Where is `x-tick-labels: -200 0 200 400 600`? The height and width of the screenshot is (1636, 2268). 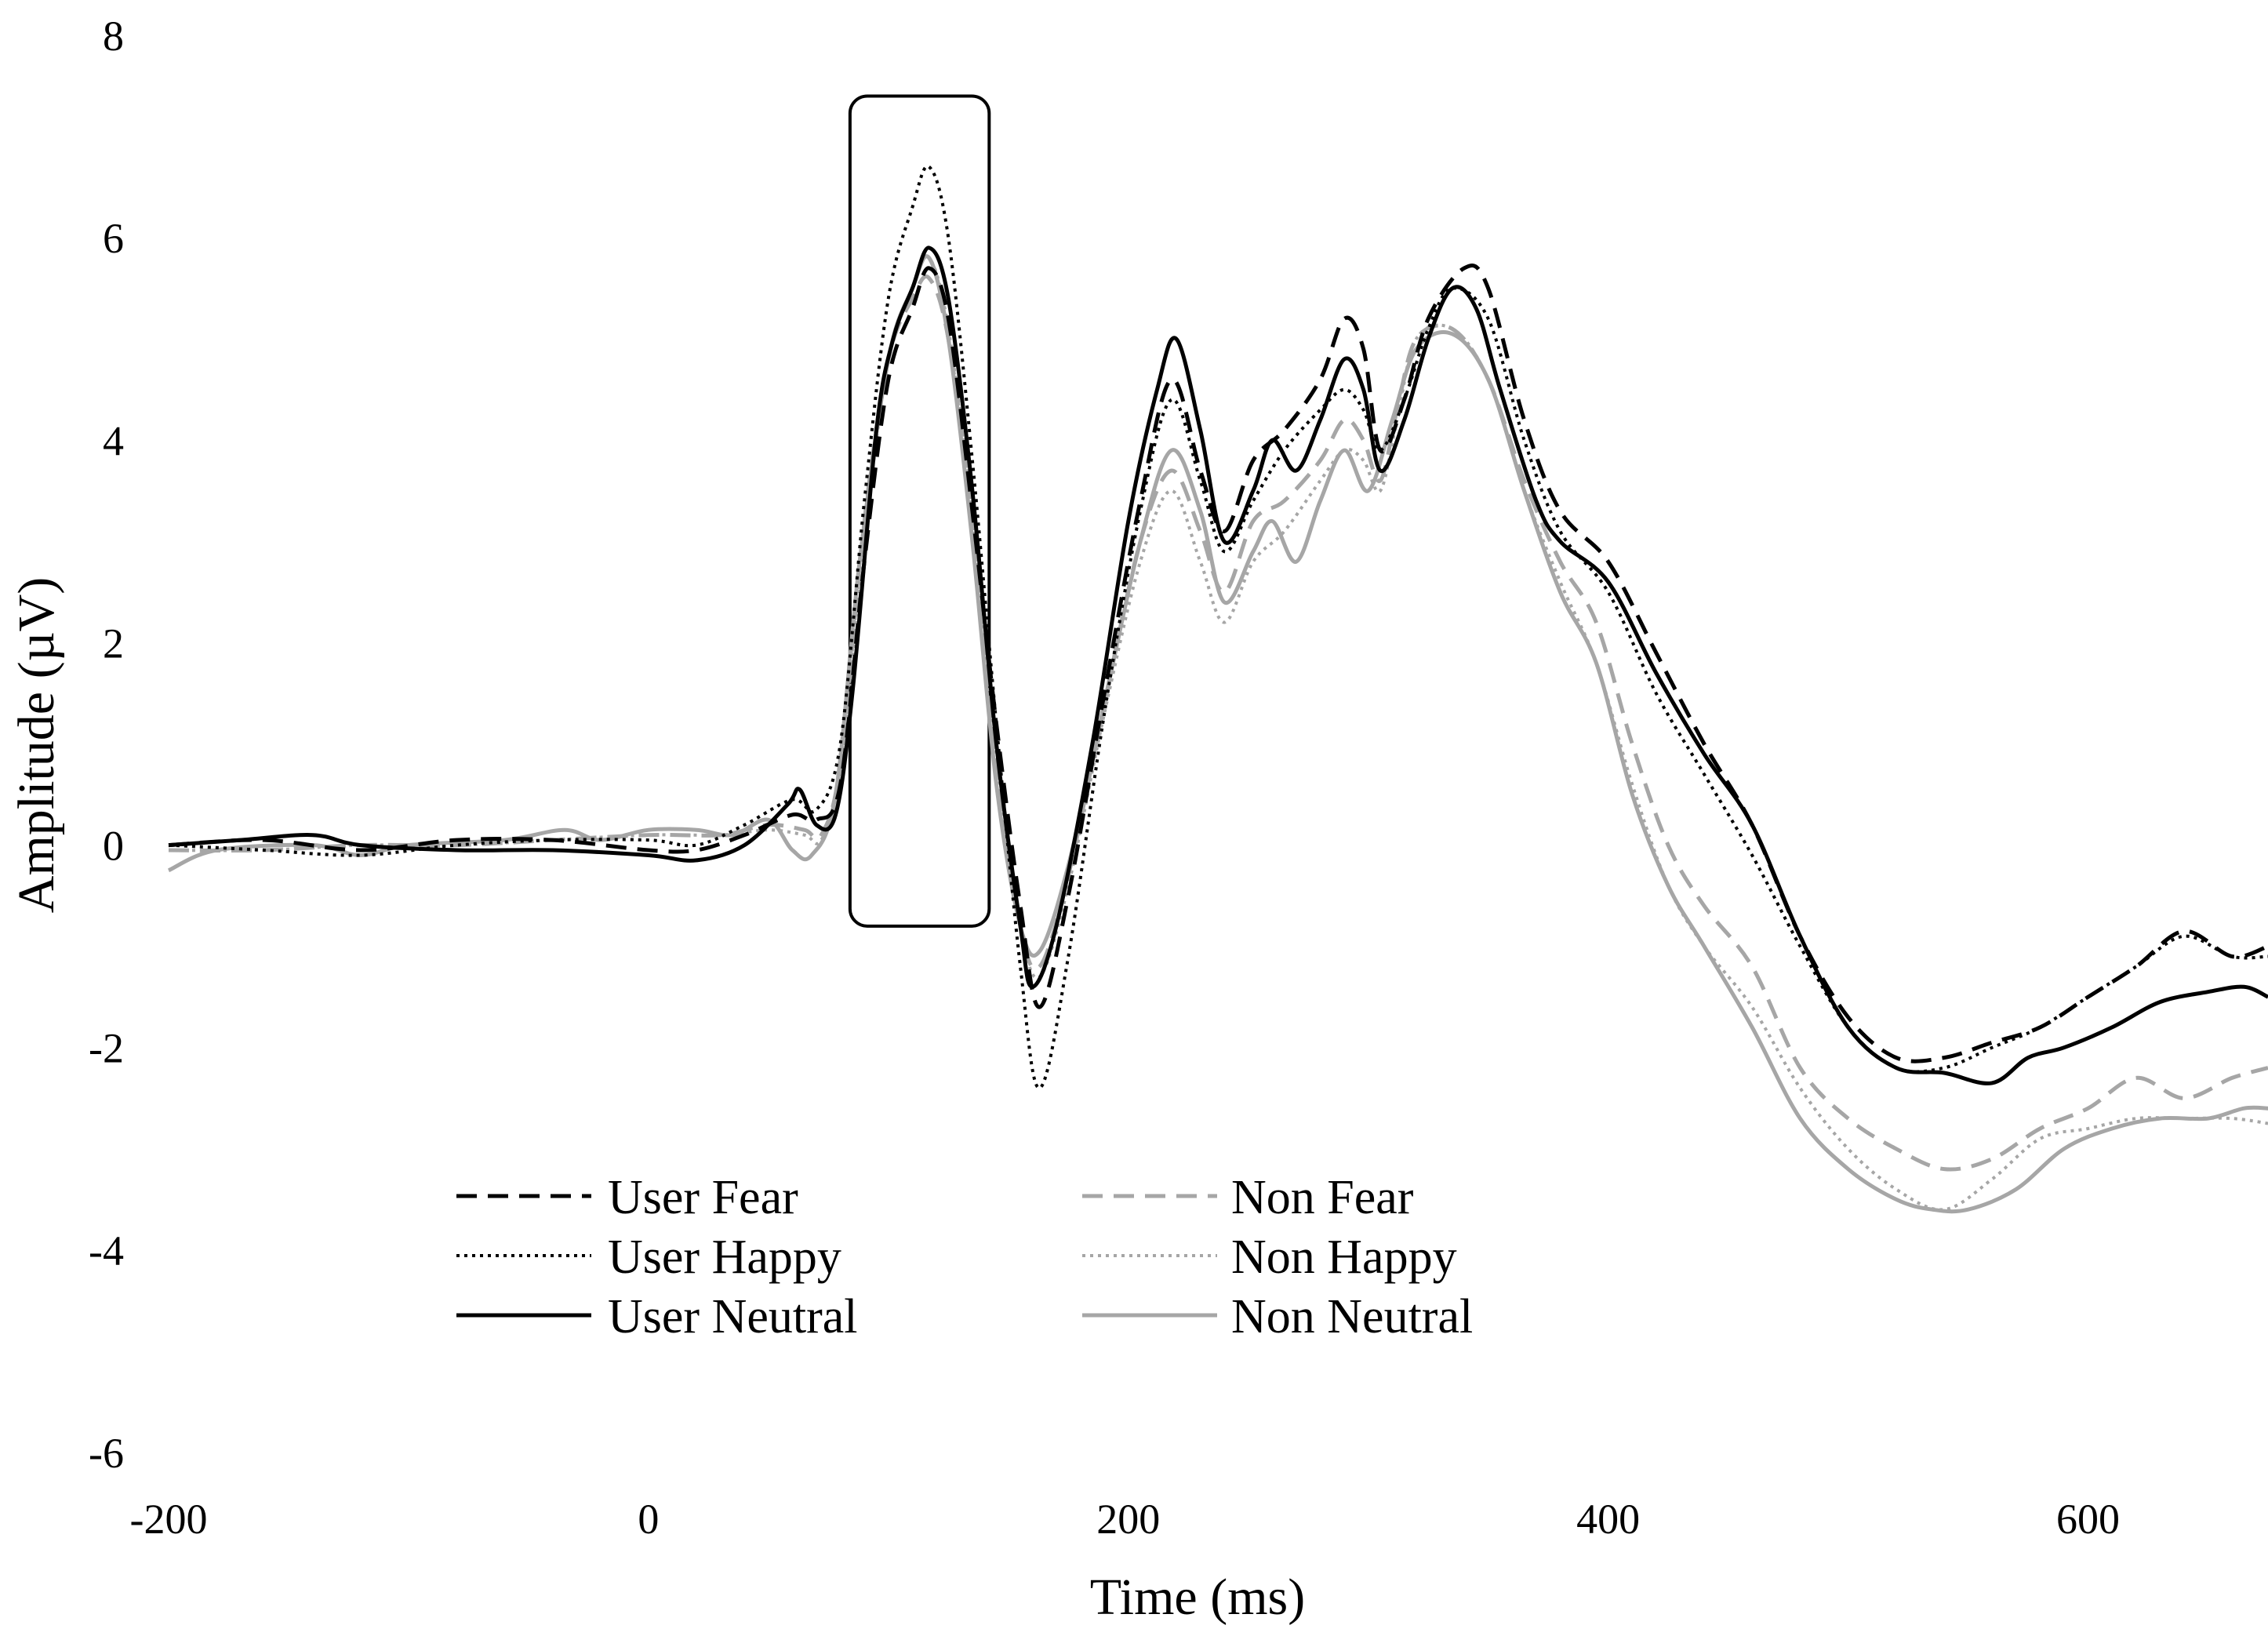 x-tick-labels: -200 0 200 400 600 is located at coordinates (1125, 1519).